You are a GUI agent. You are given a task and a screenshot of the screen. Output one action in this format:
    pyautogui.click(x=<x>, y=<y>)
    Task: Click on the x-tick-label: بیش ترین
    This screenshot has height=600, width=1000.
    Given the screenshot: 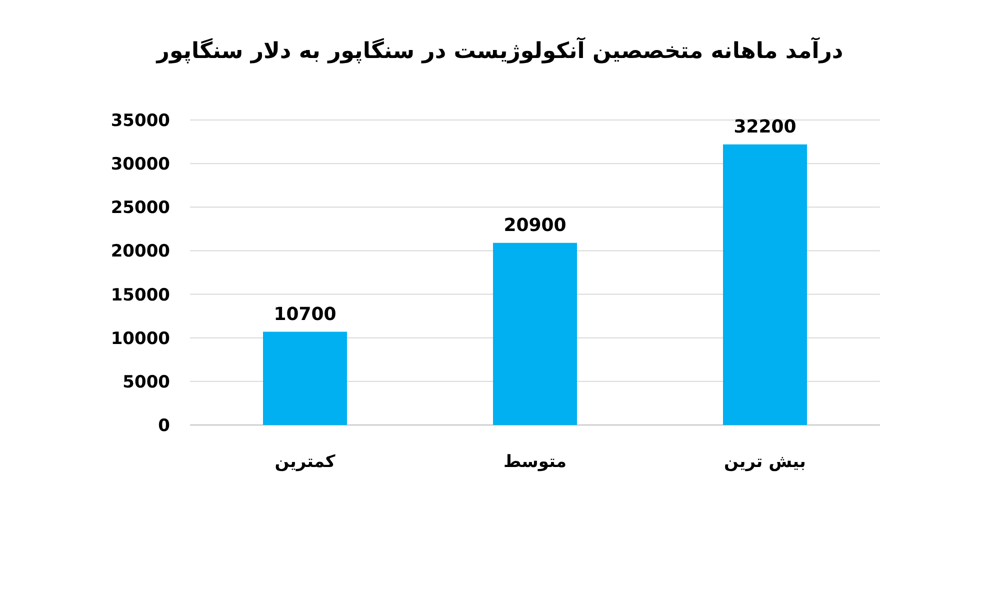 What is the action you would take?
    pyautogui.click(x=765, y=462)
    